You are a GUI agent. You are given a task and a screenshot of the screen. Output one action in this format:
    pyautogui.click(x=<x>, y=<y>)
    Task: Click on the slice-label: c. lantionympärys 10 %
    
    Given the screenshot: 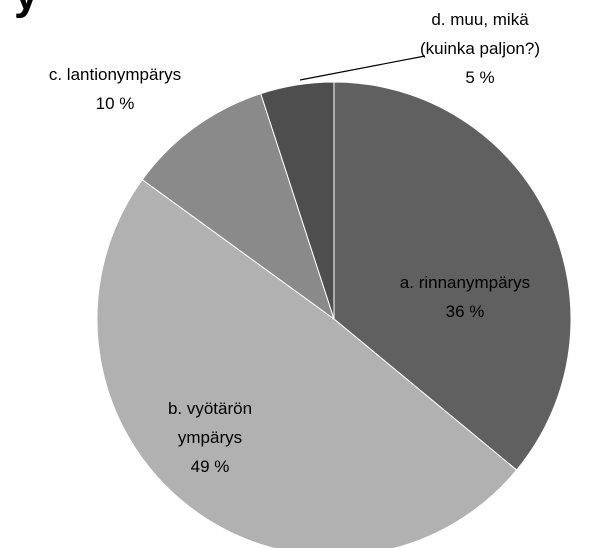 What is the action you would take?
    pyautogui.click(x=115, y=89)
    